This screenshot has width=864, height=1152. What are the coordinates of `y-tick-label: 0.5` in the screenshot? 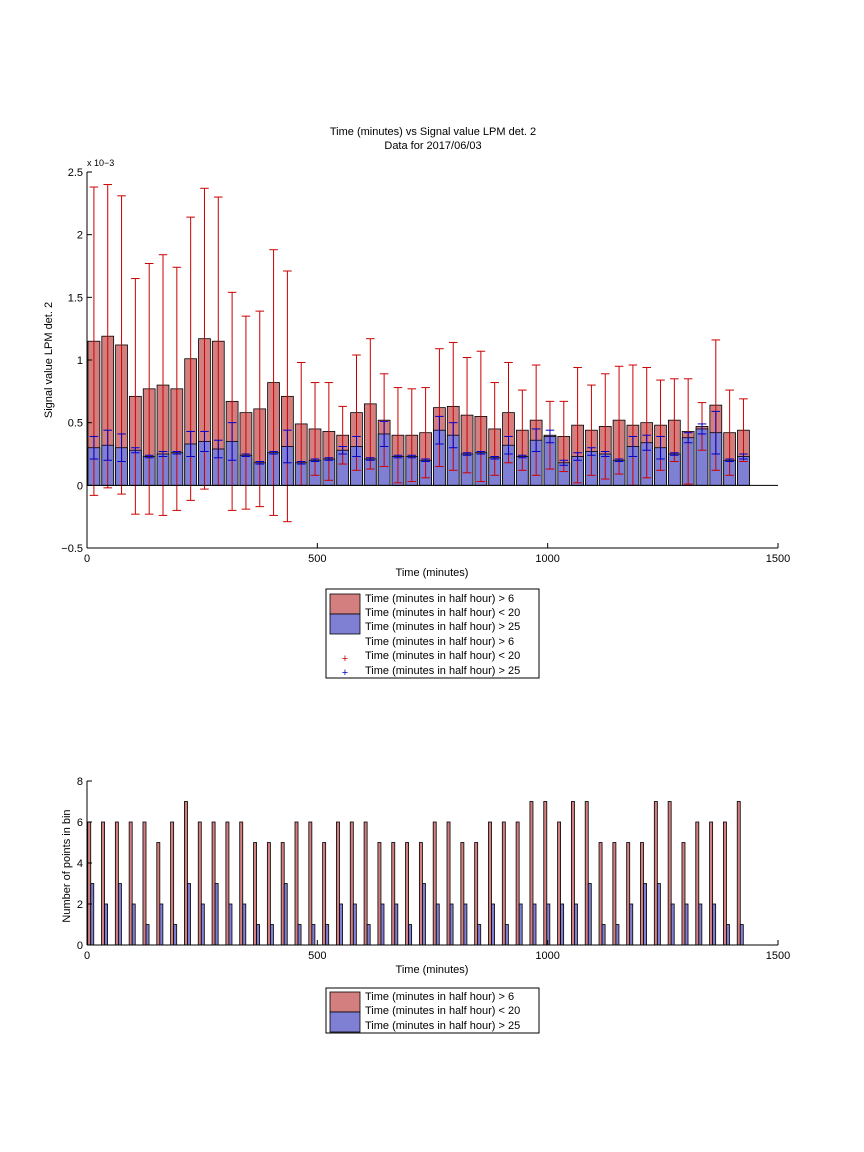 It's located at (75, 424).